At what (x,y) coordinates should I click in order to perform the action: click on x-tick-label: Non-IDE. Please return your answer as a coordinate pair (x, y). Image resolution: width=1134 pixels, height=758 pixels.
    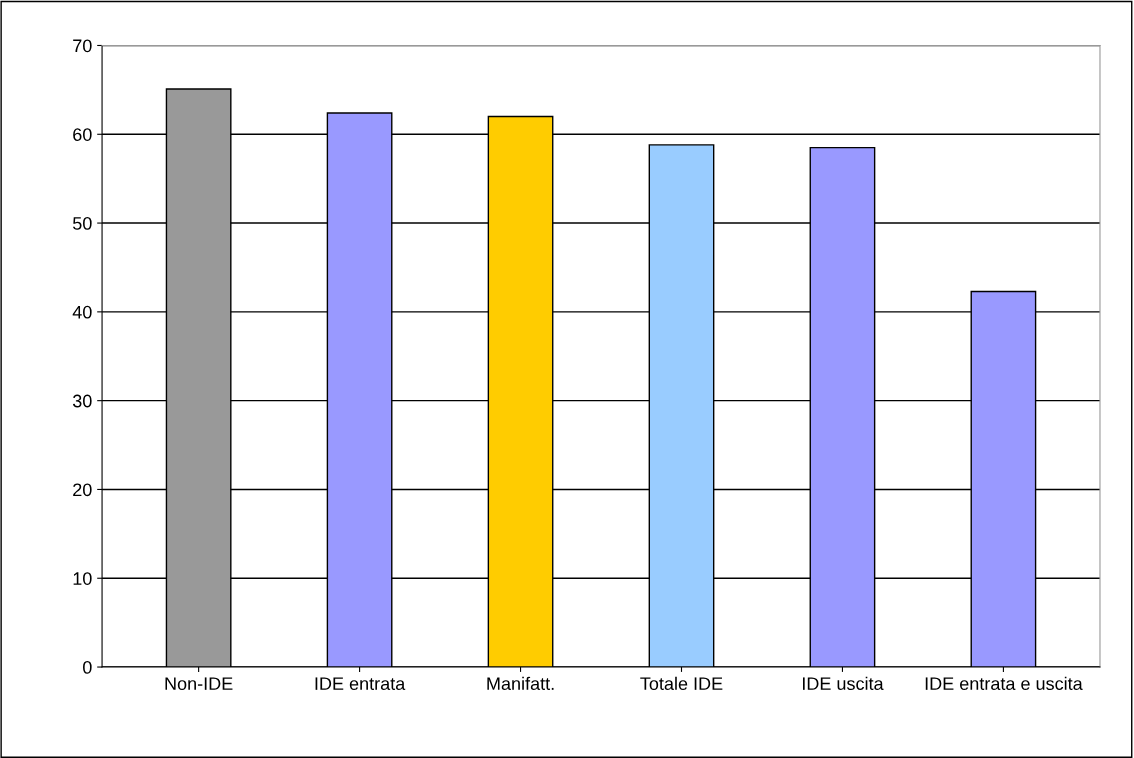
    Looking at the image, I should click on (199, 684).